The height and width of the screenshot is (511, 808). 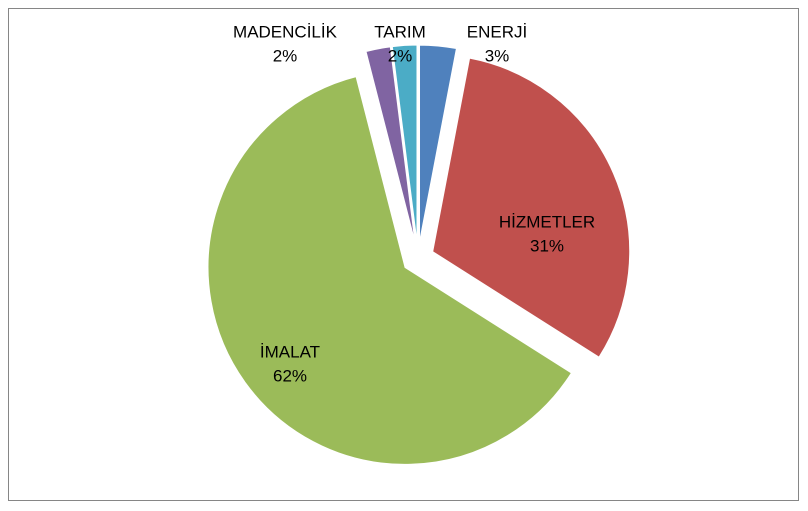 I want to click on slice-label: MADENCİLİK, so click(x=285, y=31).